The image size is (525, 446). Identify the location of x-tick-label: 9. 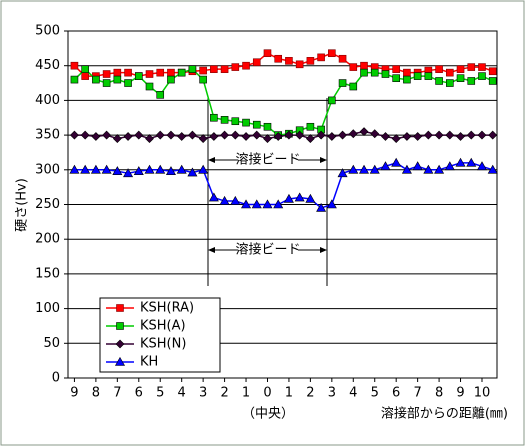
(74, 393).